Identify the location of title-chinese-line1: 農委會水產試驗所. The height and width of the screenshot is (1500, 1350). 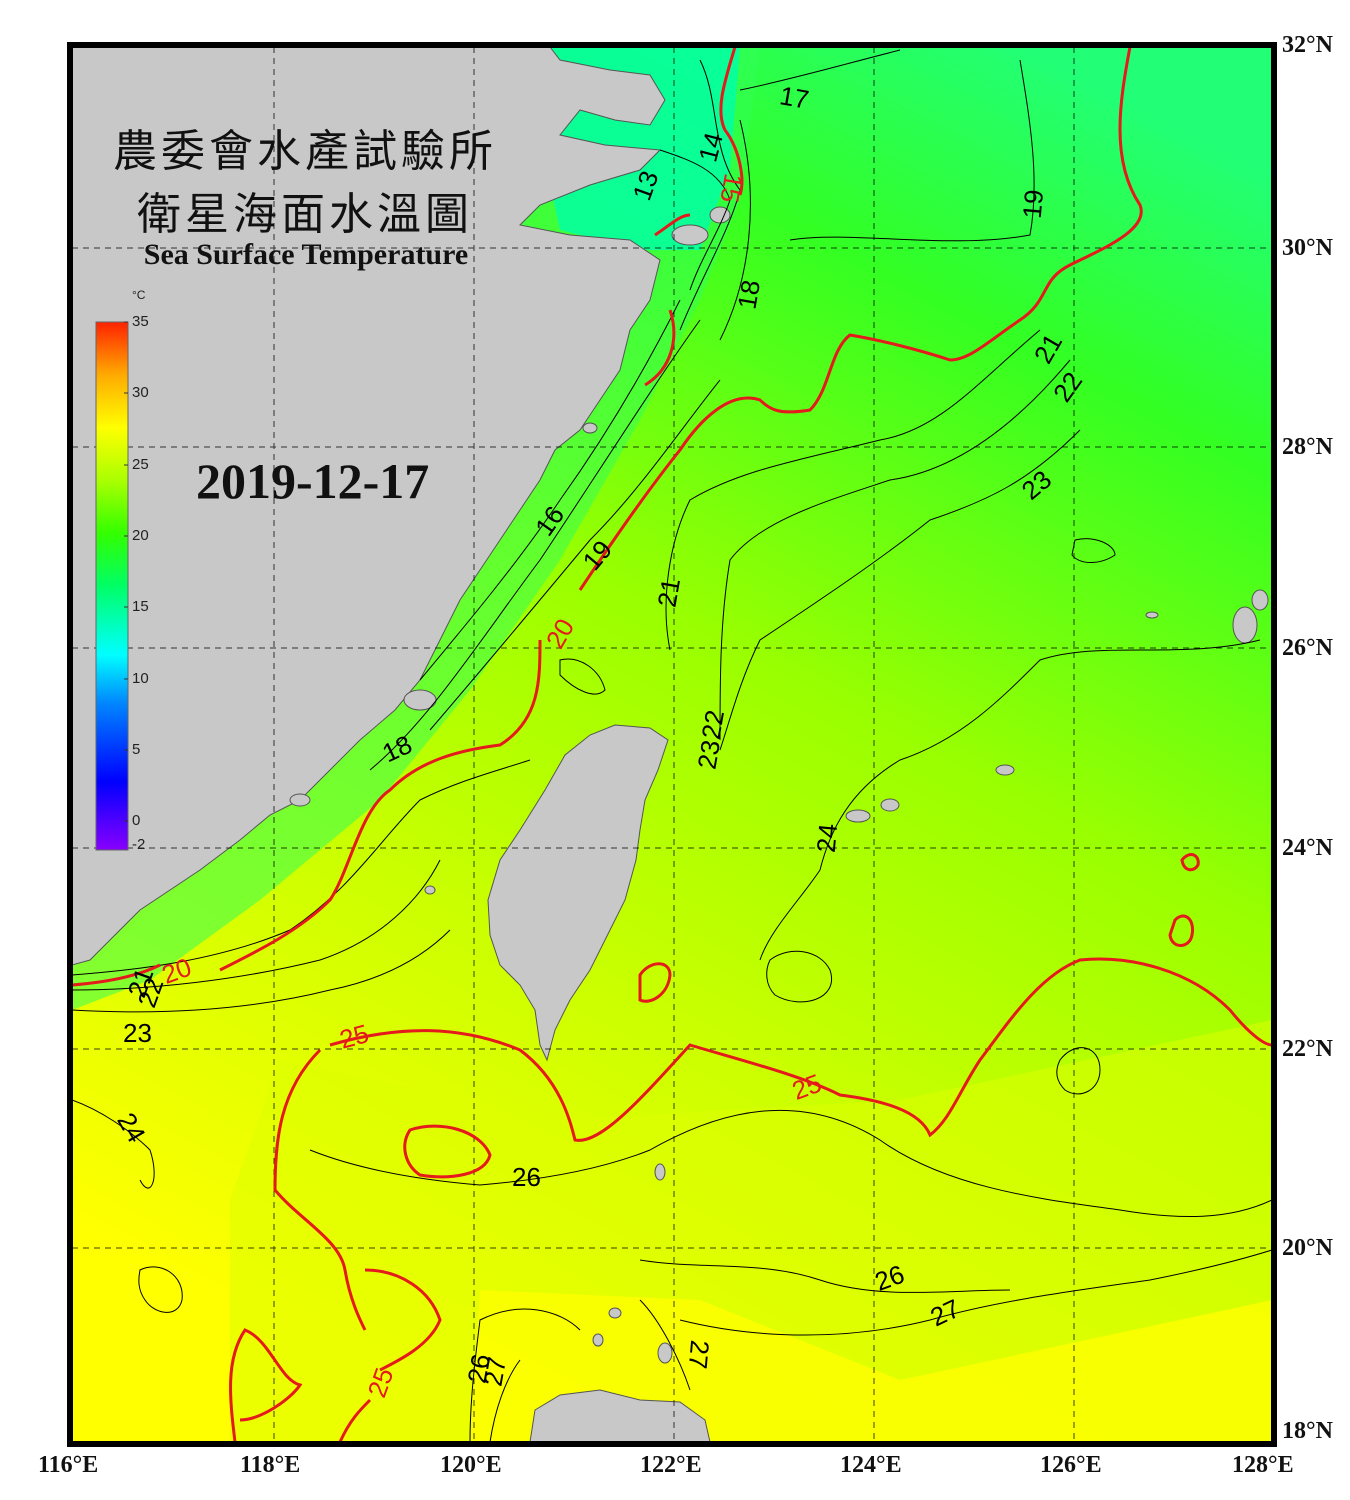
(305, 151).